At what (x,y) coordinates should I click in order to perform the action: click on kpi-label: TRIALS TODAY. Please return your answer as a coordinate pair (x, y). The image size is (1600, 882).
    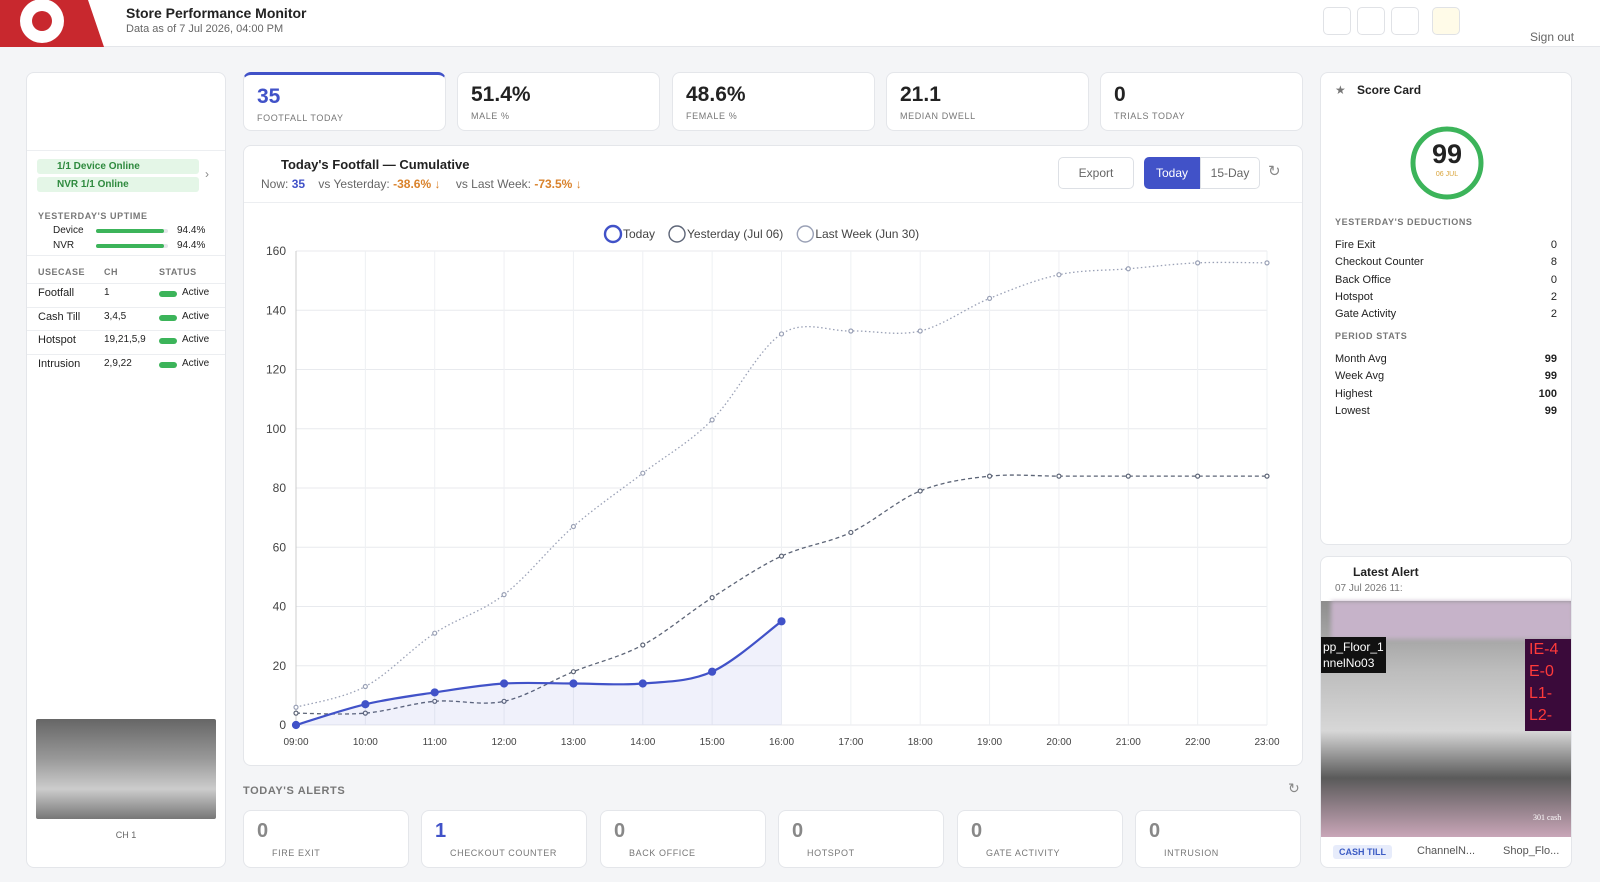
    Looking at the image, I should click on (1150, 116).